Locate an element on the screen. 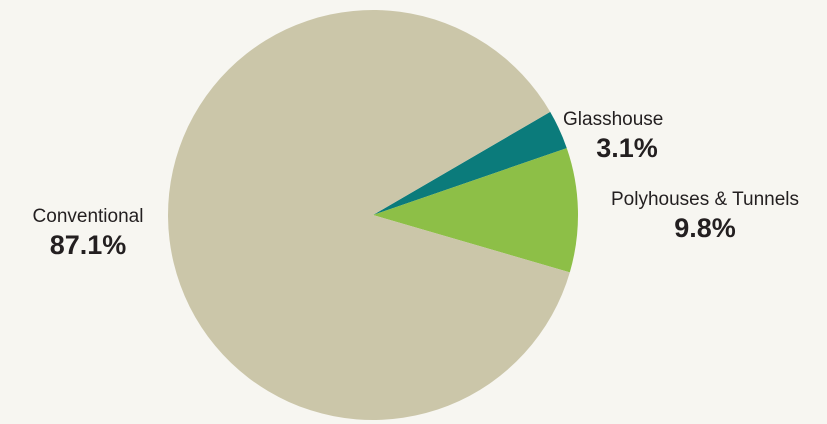  slice-label: Polyhouses & Tunnels is located at coordinates (705, 199).